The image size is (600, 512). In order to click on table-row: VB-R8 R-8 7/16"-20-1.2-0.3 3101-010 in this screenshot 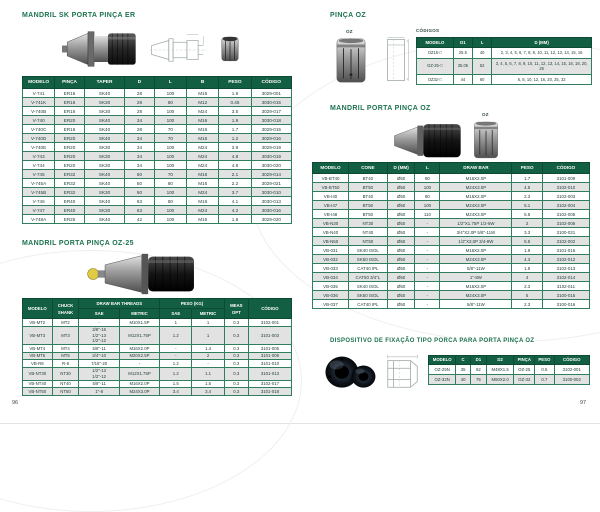, I will do `click(157, 363)`.